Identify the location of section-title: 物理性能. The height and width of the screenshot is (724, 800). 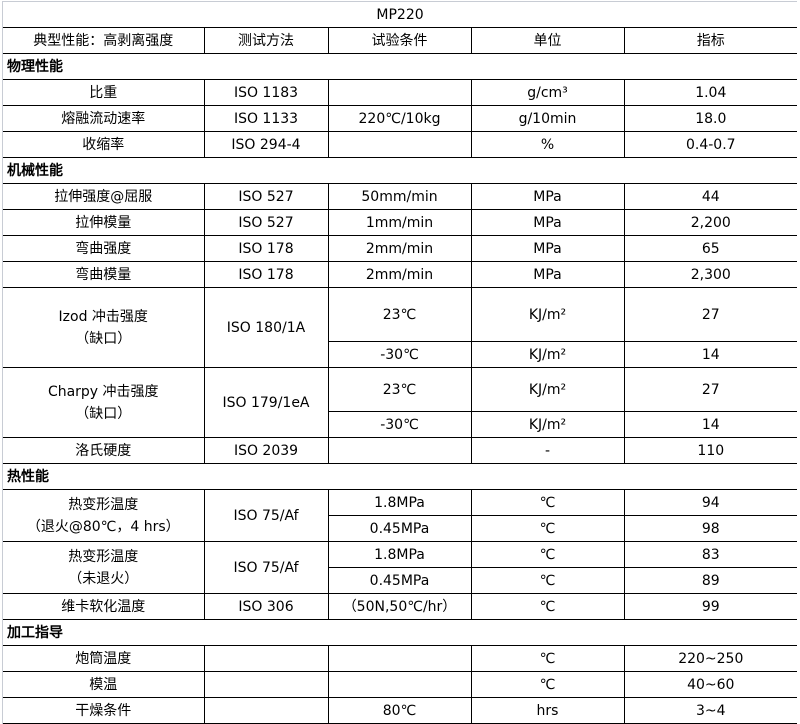
(400, 66).